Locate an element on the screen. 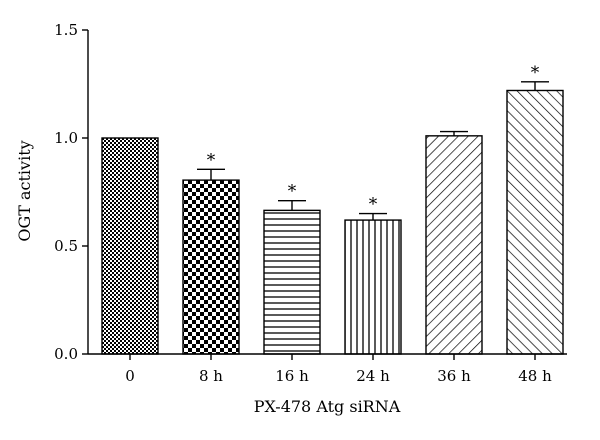  y-tick-label-1: 0.5 is located at coordinates (66, 246).